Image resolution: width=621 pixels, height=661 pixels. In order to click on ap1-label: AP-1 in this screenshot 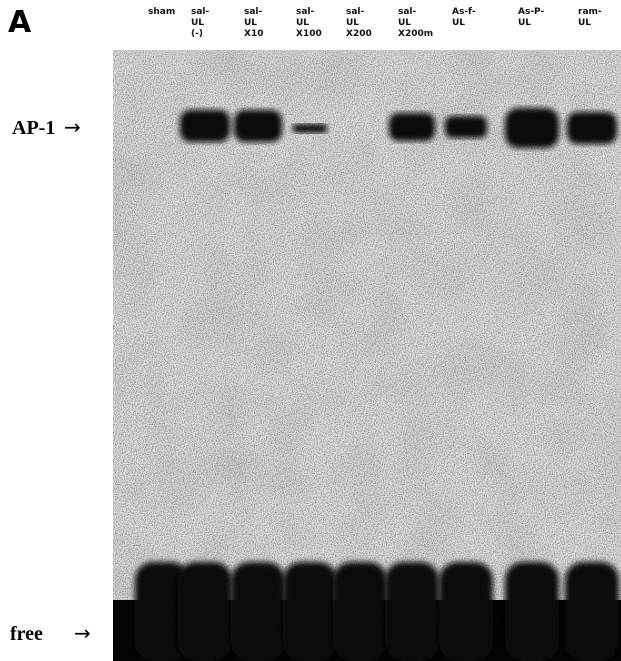, I will do `click(33, 128)`.